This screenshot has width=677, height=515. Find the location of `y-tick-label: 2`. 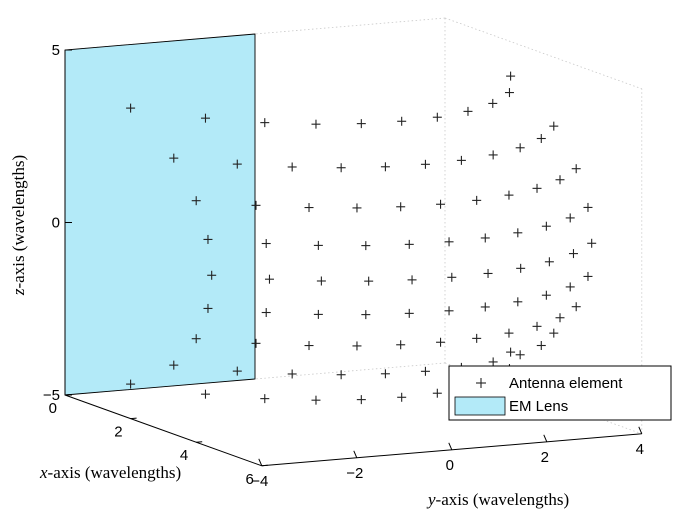

y-tick-label: 2 is located at coordinates (545, 457).